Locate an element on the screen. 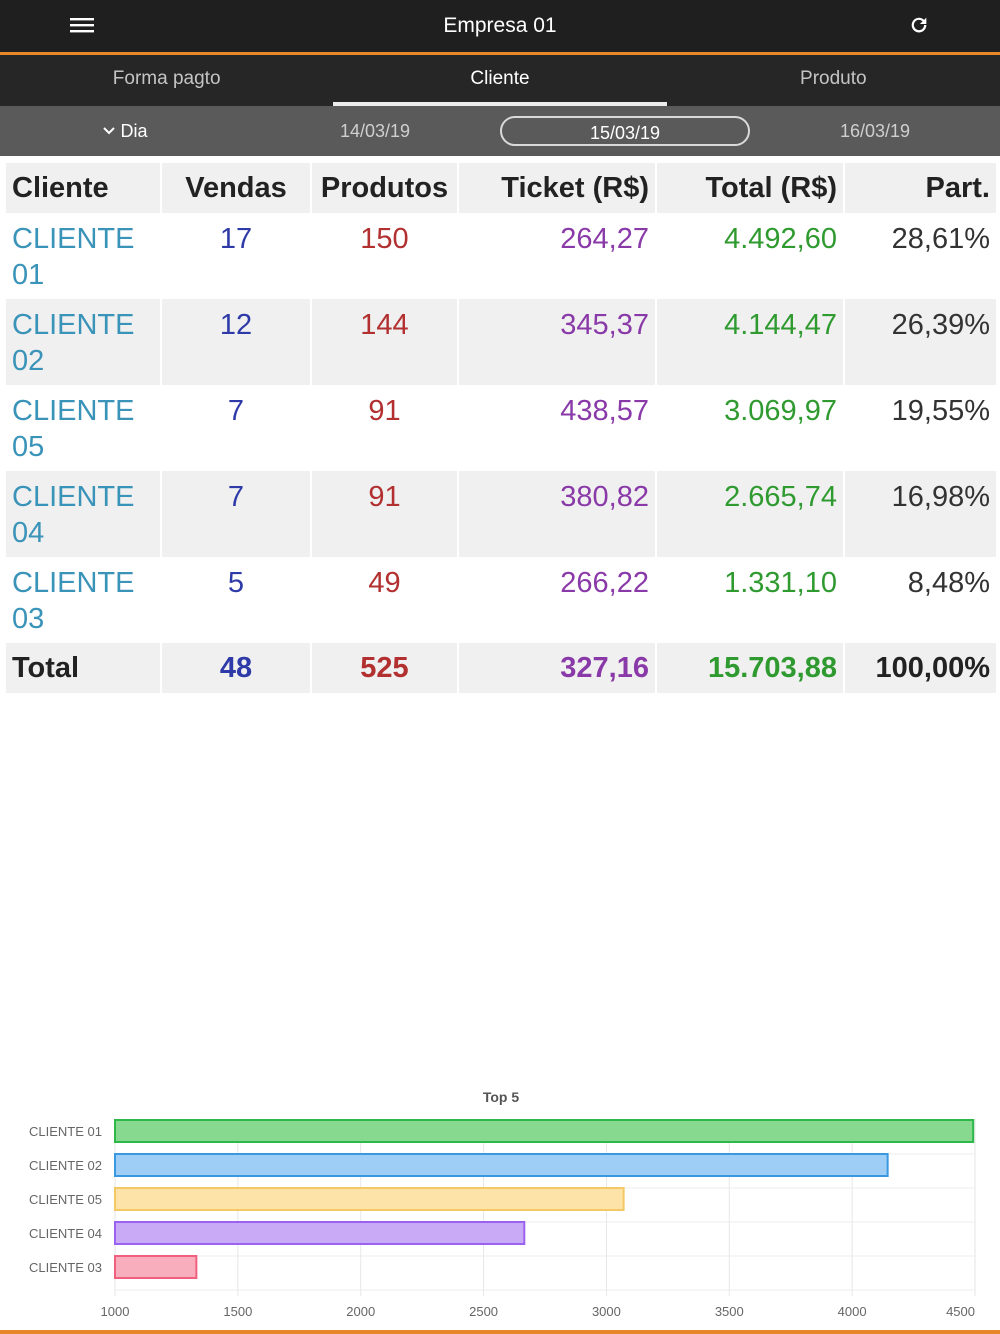 Image resolution: width=1000 pixels, height=1334 pixels. category-label: CLIENTE 04 is located at coordinates (65, 1233).